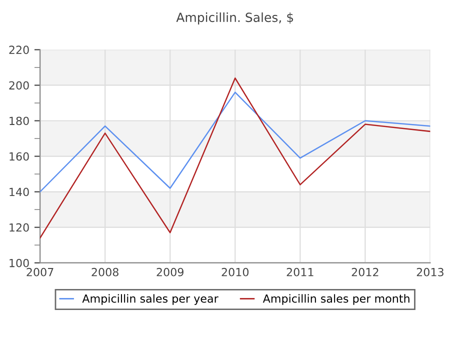  Describe the element at coordinates (235, 18) in the screenshot. I see `chart-title: Ampicillin. Sales, $` at that location.